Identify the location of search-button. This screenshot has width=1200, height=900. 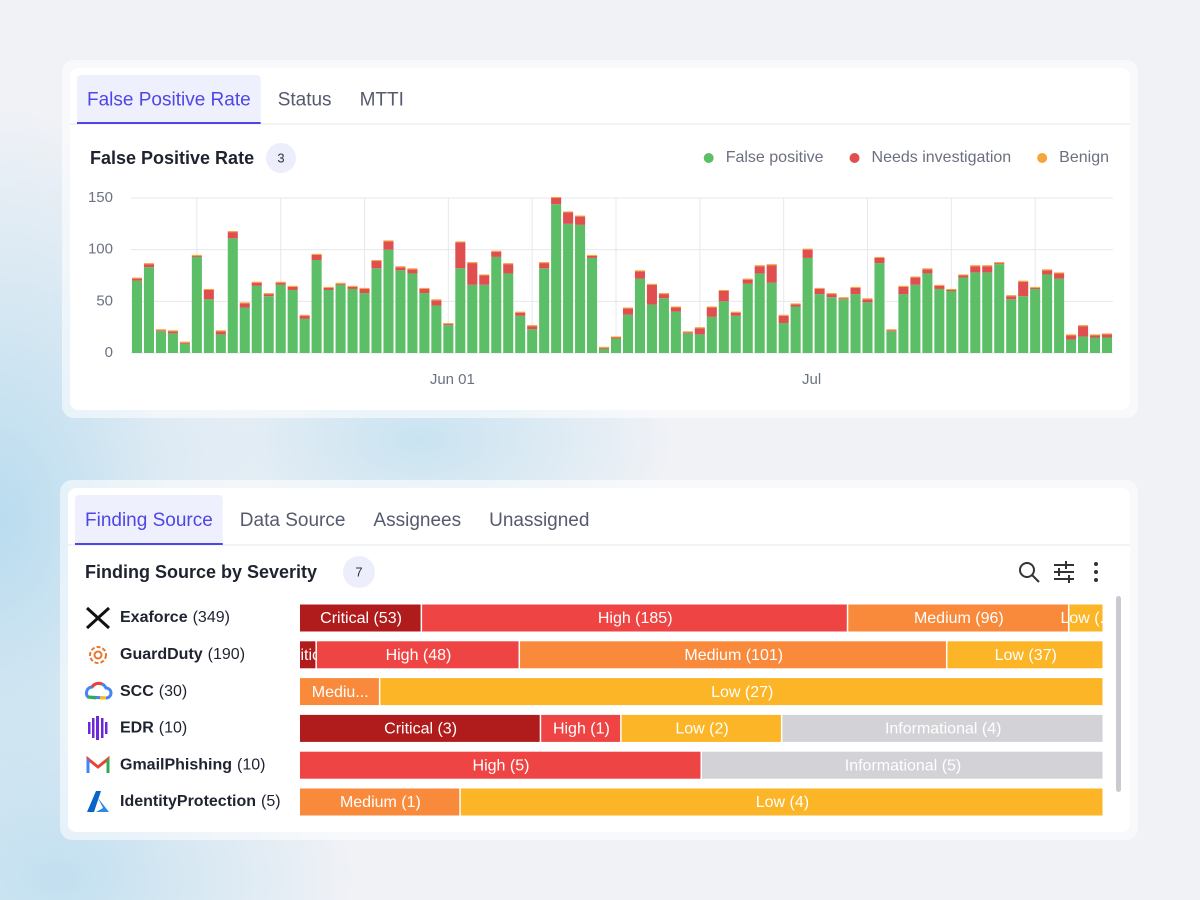
(1029, 572).